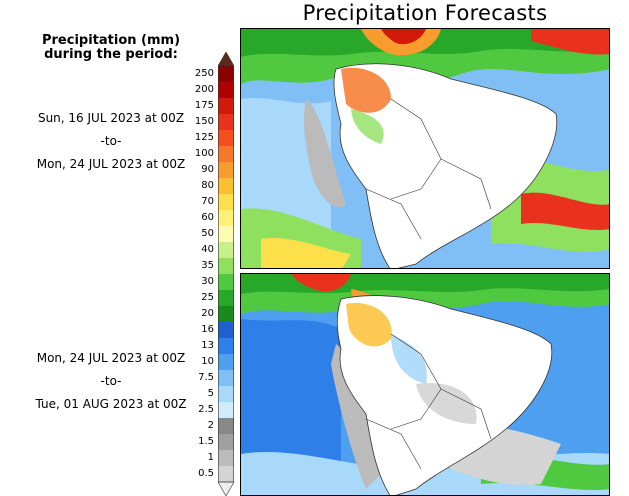  I want to click on precipitation-colorbar, so click(226, 274).